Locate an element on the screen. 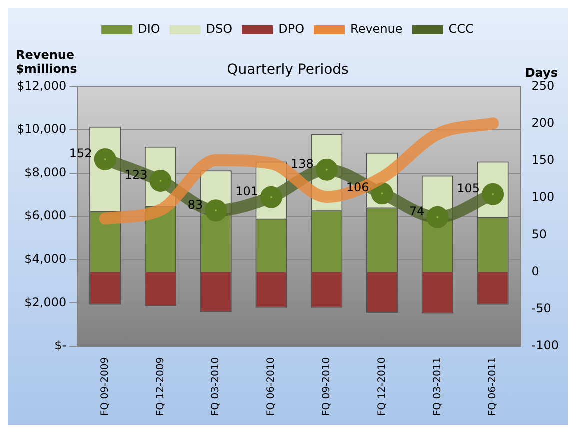 The height and width of the screenshot is (433, 576). y-tick-label: $2,000 is located at coordinates (45, 302).